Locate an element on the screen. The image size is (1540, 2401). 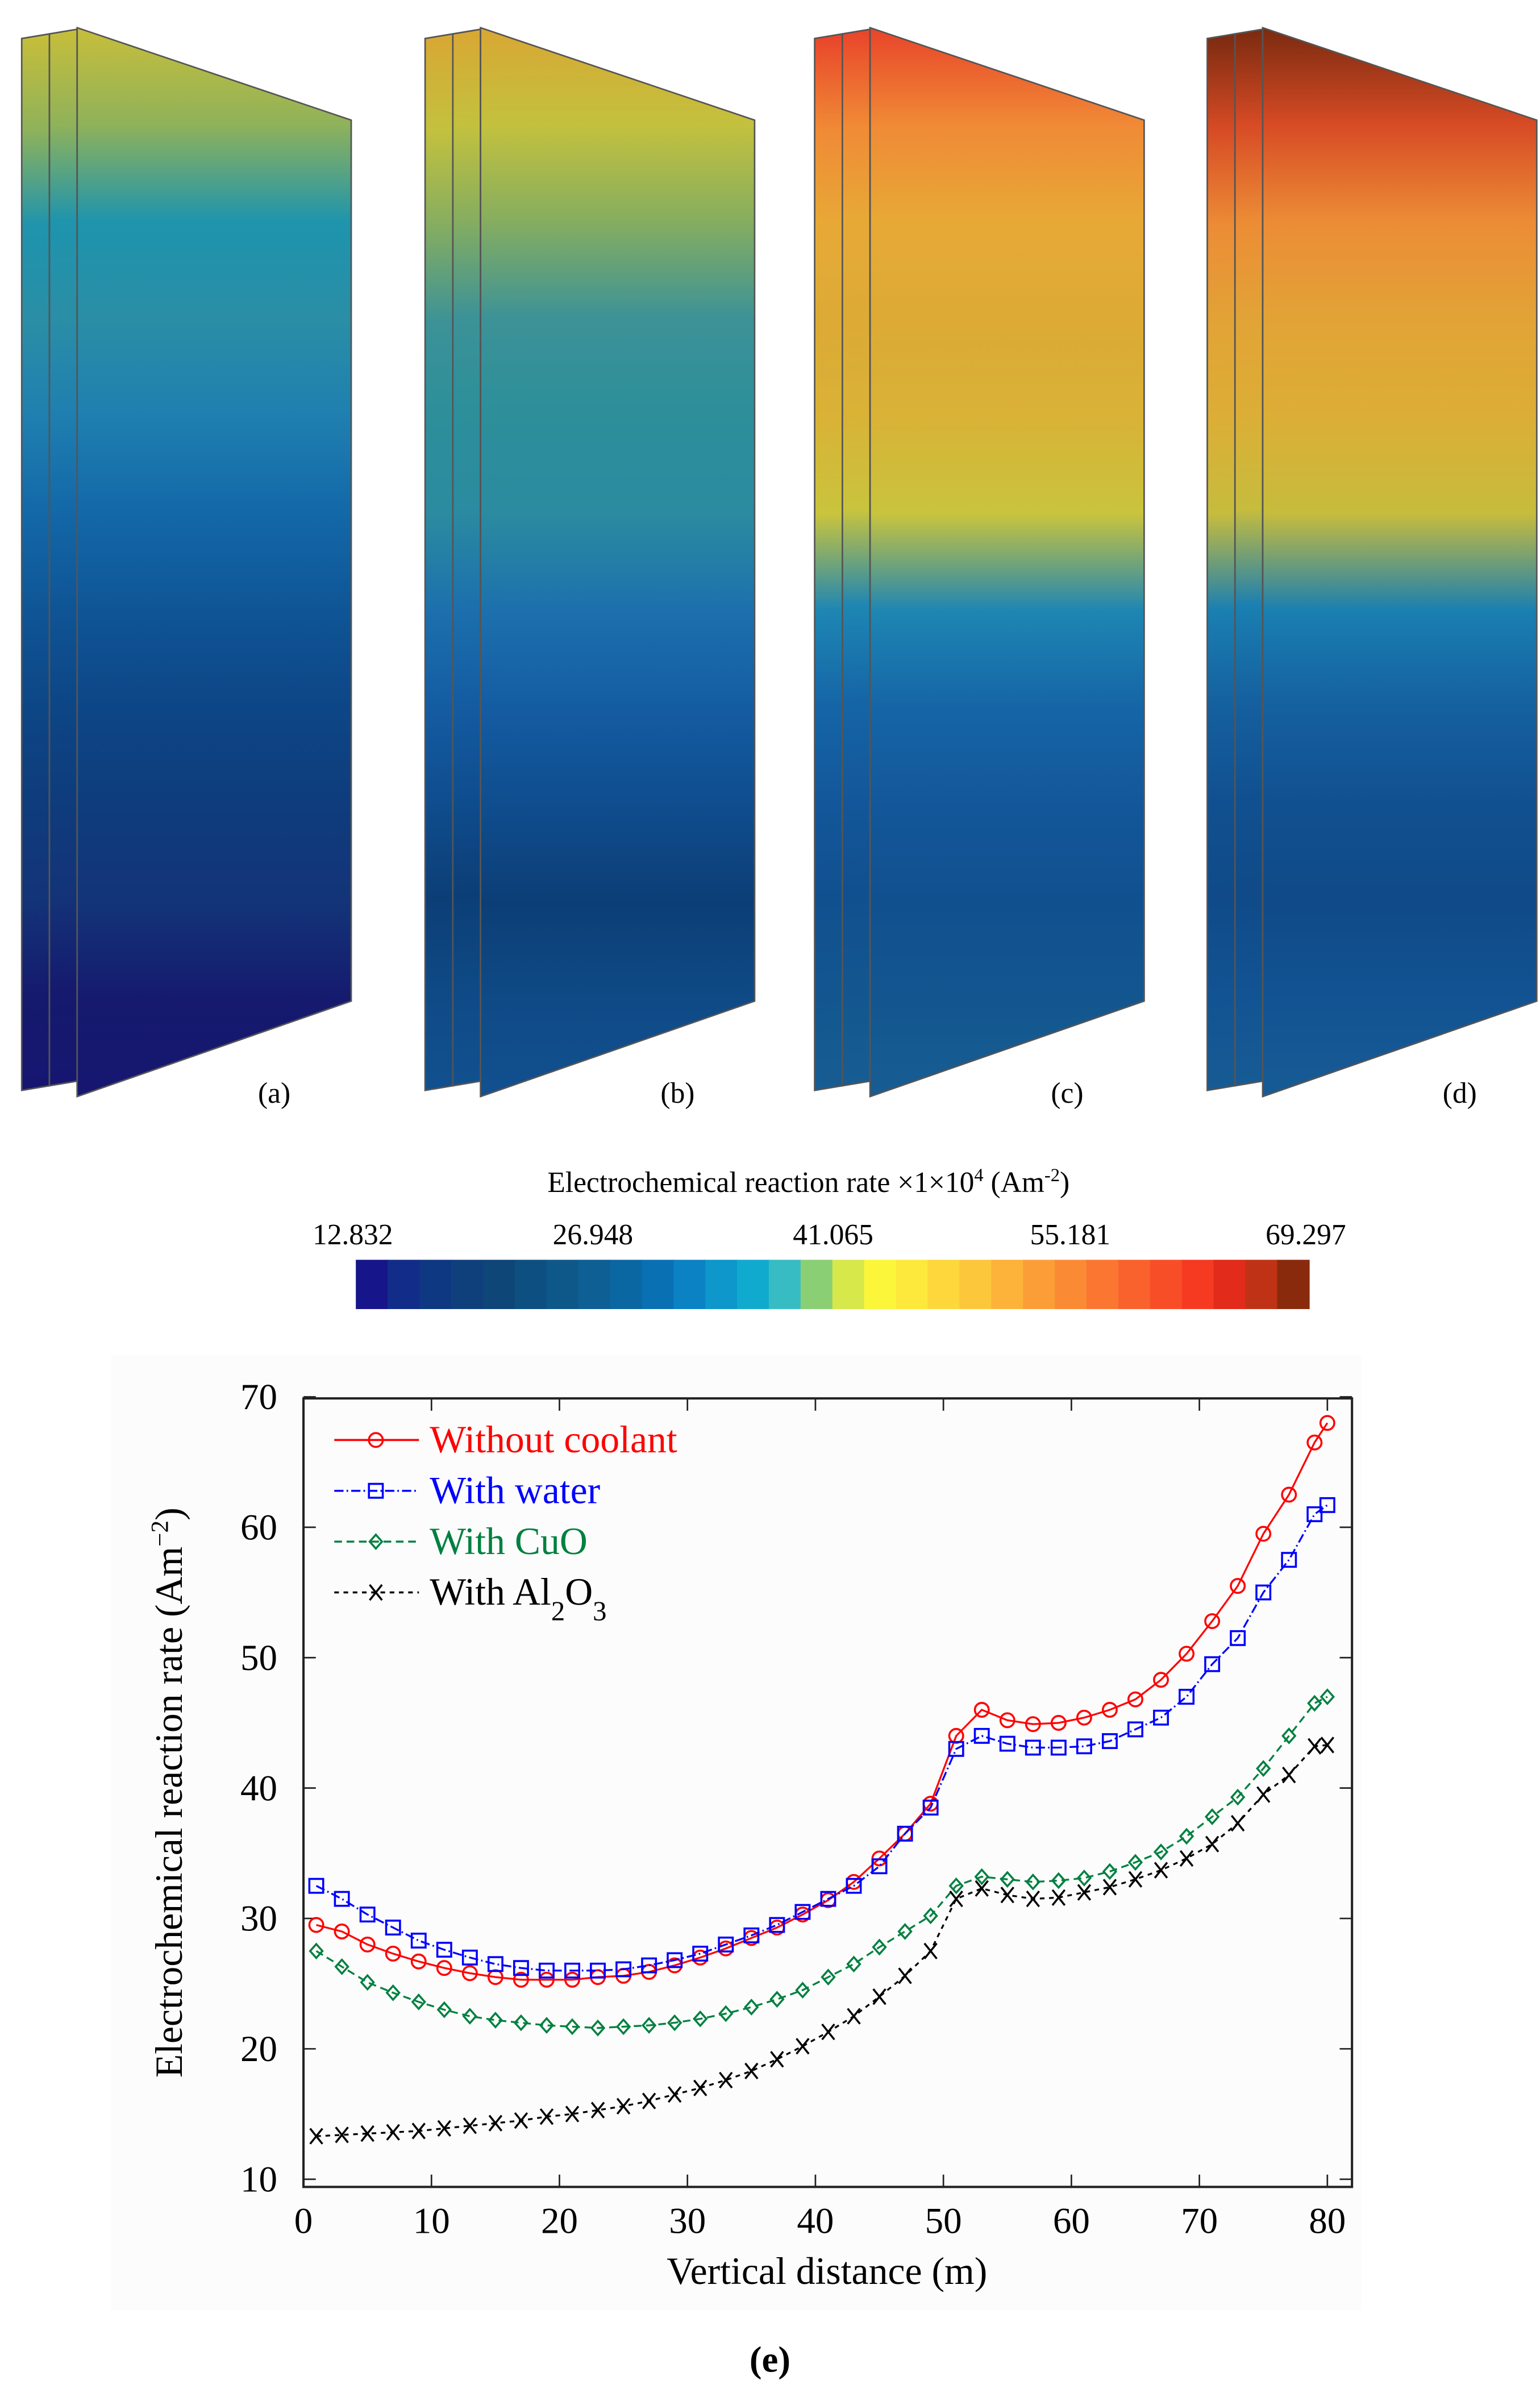
colorbar-tick: 26.948 is located at coordinates (593, 1235).